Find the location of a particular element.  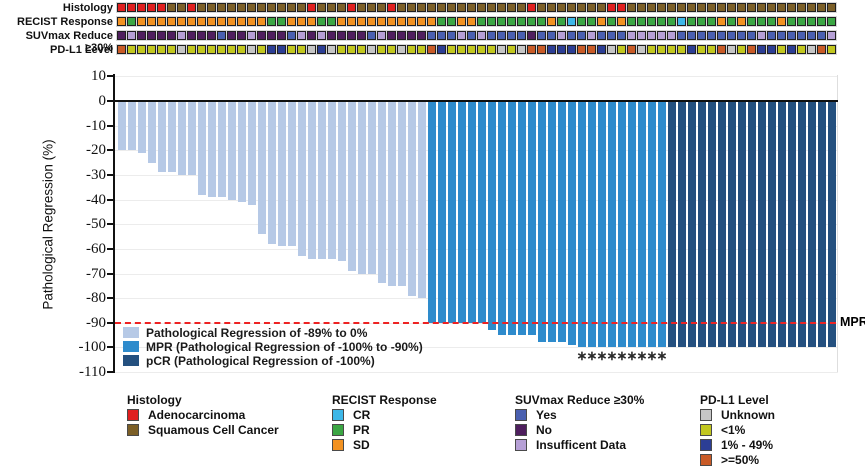

y-tick-label: -110 is located at coordinates (92, 372).